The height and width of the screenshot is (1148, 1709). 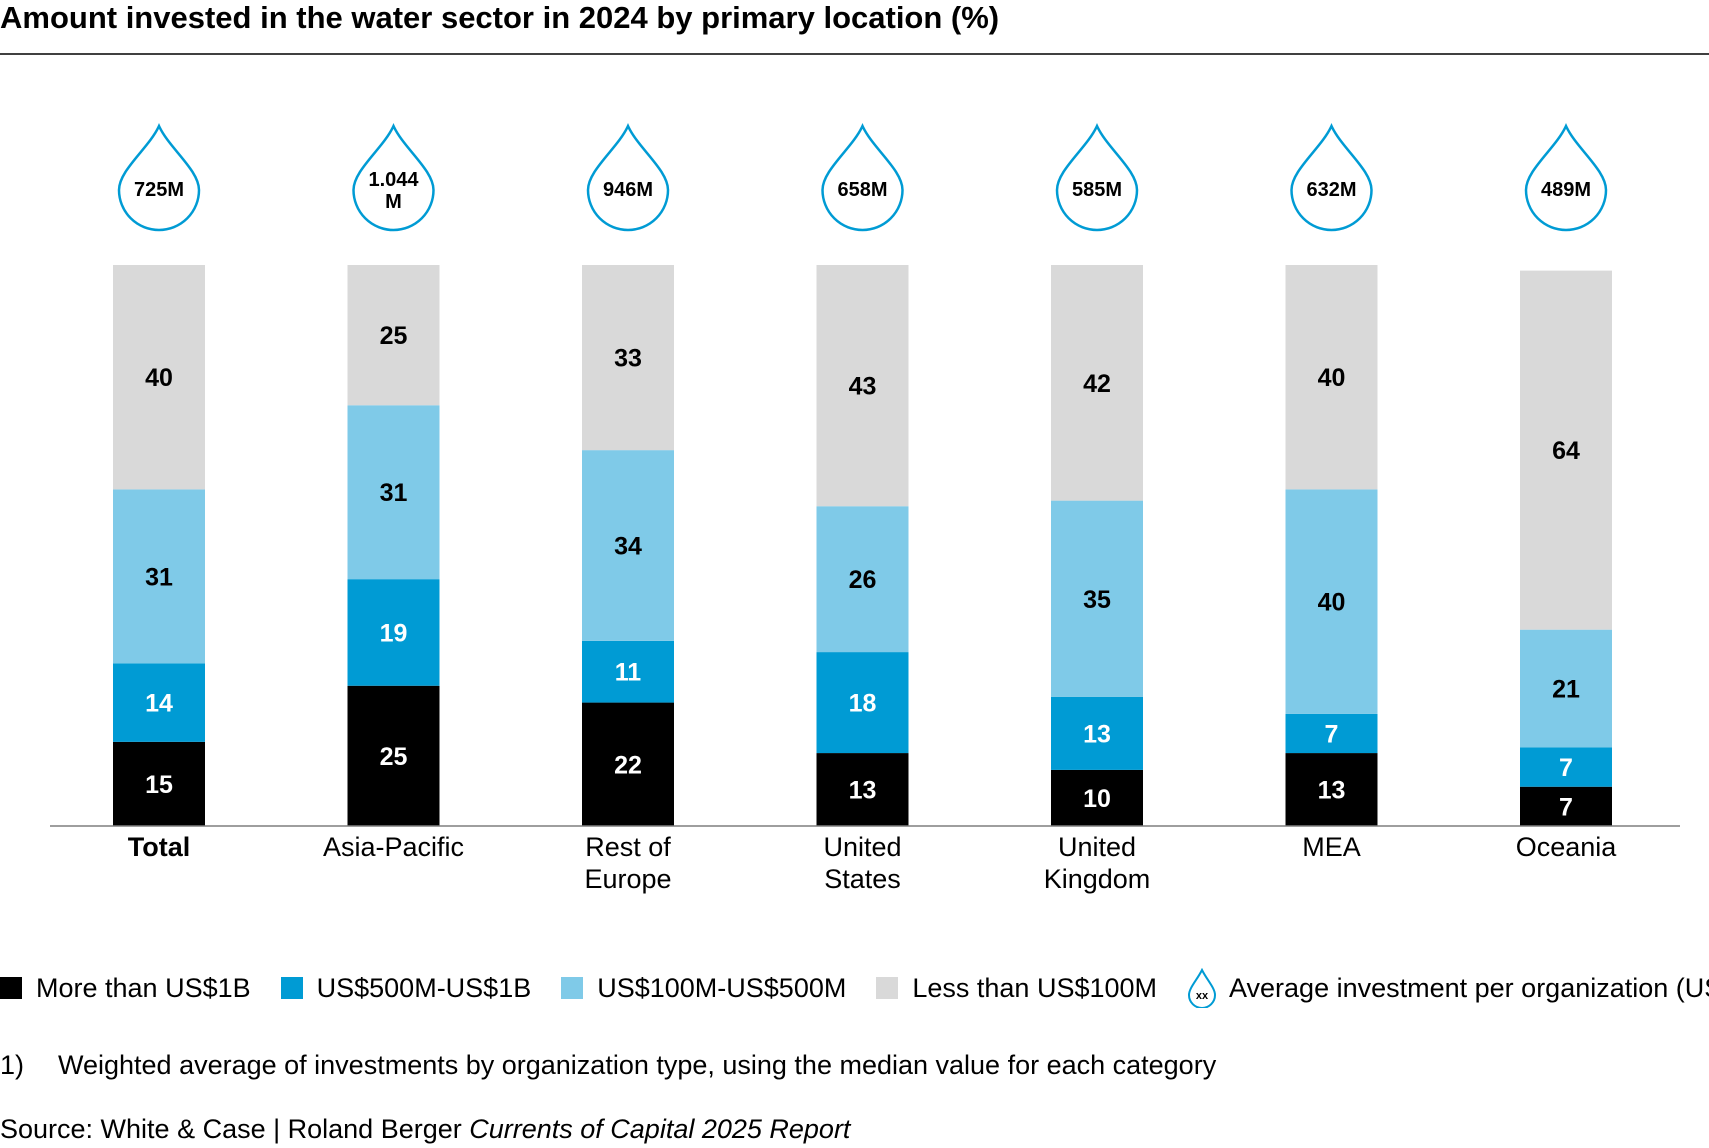 I want to click on legend-label: US$500M-US$1B, so click(x=424, y=987).